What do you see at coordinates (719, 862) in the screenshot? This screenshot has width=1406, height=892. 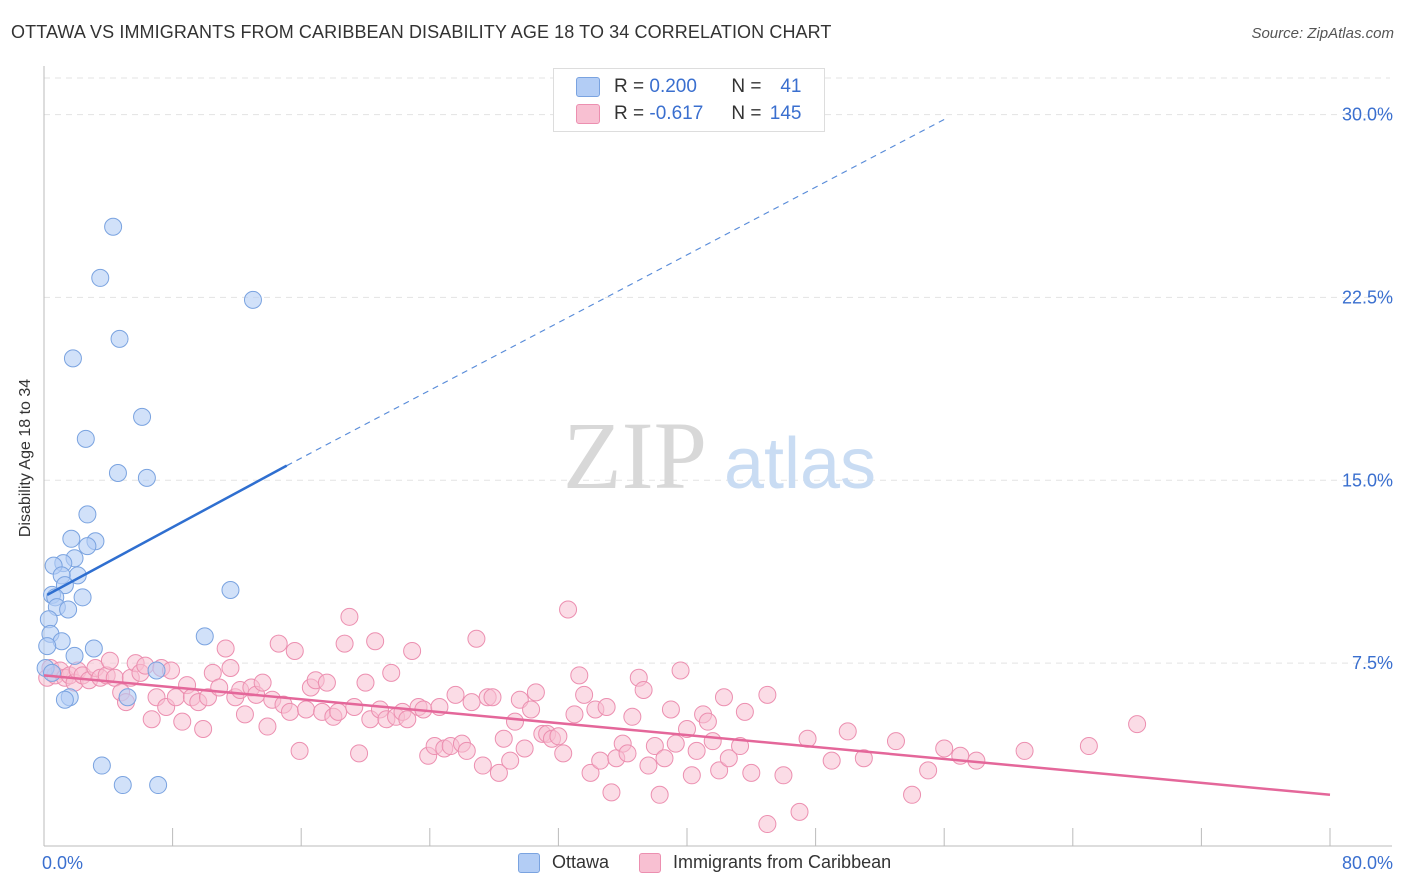 I see `bottom-legend: Ottawa Immigrants from Caribbean` at bounding box center [719, 862].